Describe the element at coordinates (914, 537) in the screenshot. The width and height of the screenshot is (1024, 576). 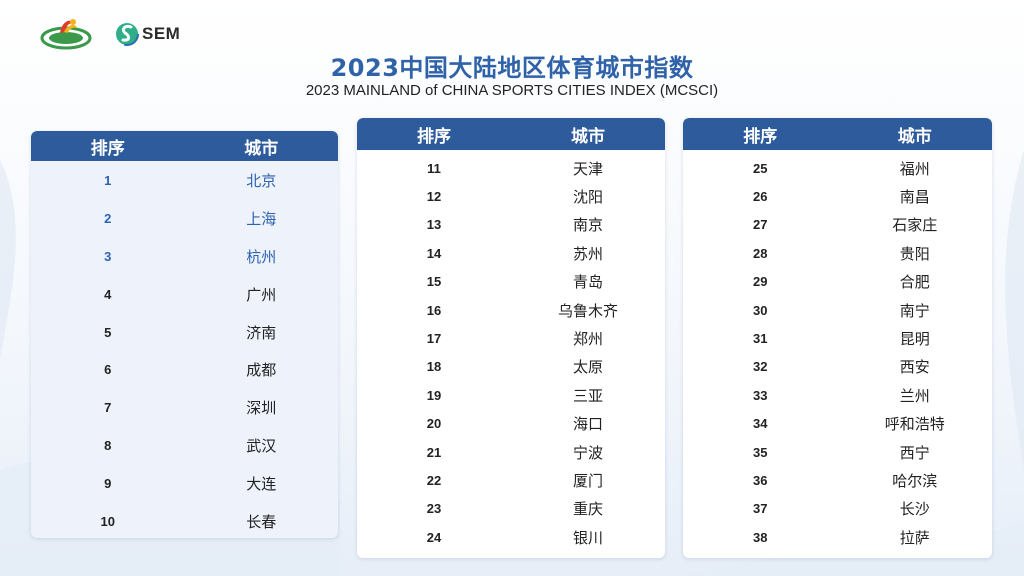
I see `city-cell: 拉萨` at that location.